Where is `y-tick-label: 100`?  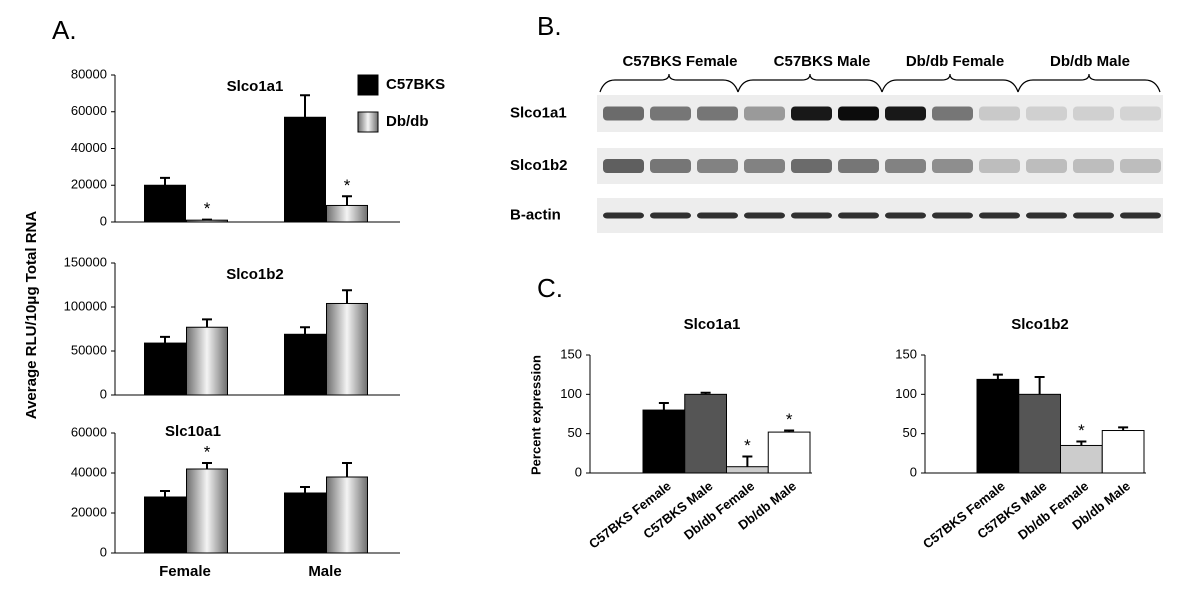
y-tick-label: 100 is located at coordinates (571, 393).